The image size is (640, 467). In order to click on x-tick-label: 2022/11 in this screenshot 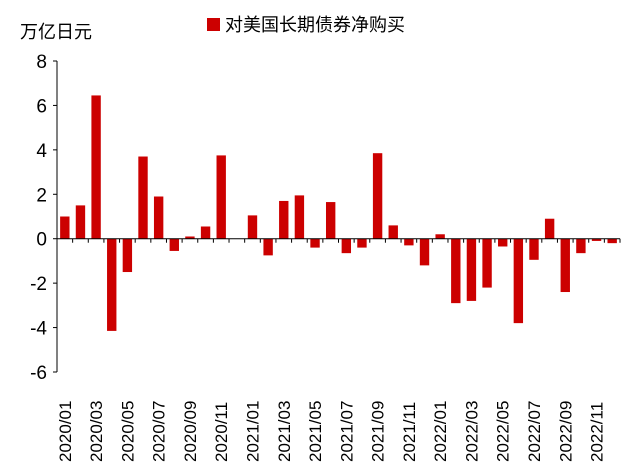, I will do `click(597, 432)`.